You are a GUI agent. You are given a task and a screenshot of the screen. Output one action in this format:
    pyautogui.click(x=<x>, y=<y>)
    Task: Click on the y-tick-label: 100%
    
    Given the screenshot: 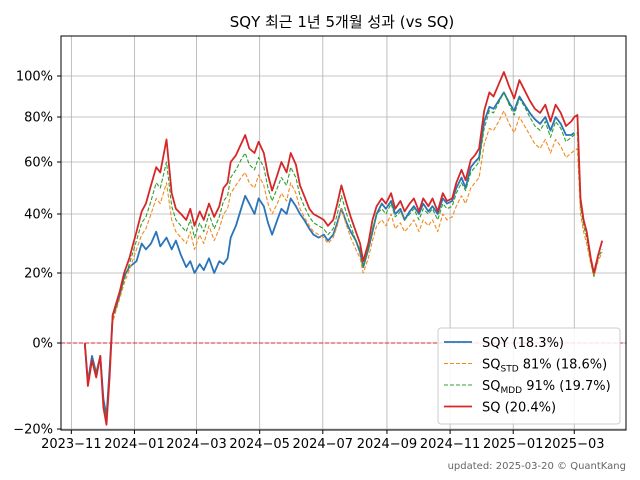 What is the action you would take?
    pyautogui.click(x=34, y=77)
    